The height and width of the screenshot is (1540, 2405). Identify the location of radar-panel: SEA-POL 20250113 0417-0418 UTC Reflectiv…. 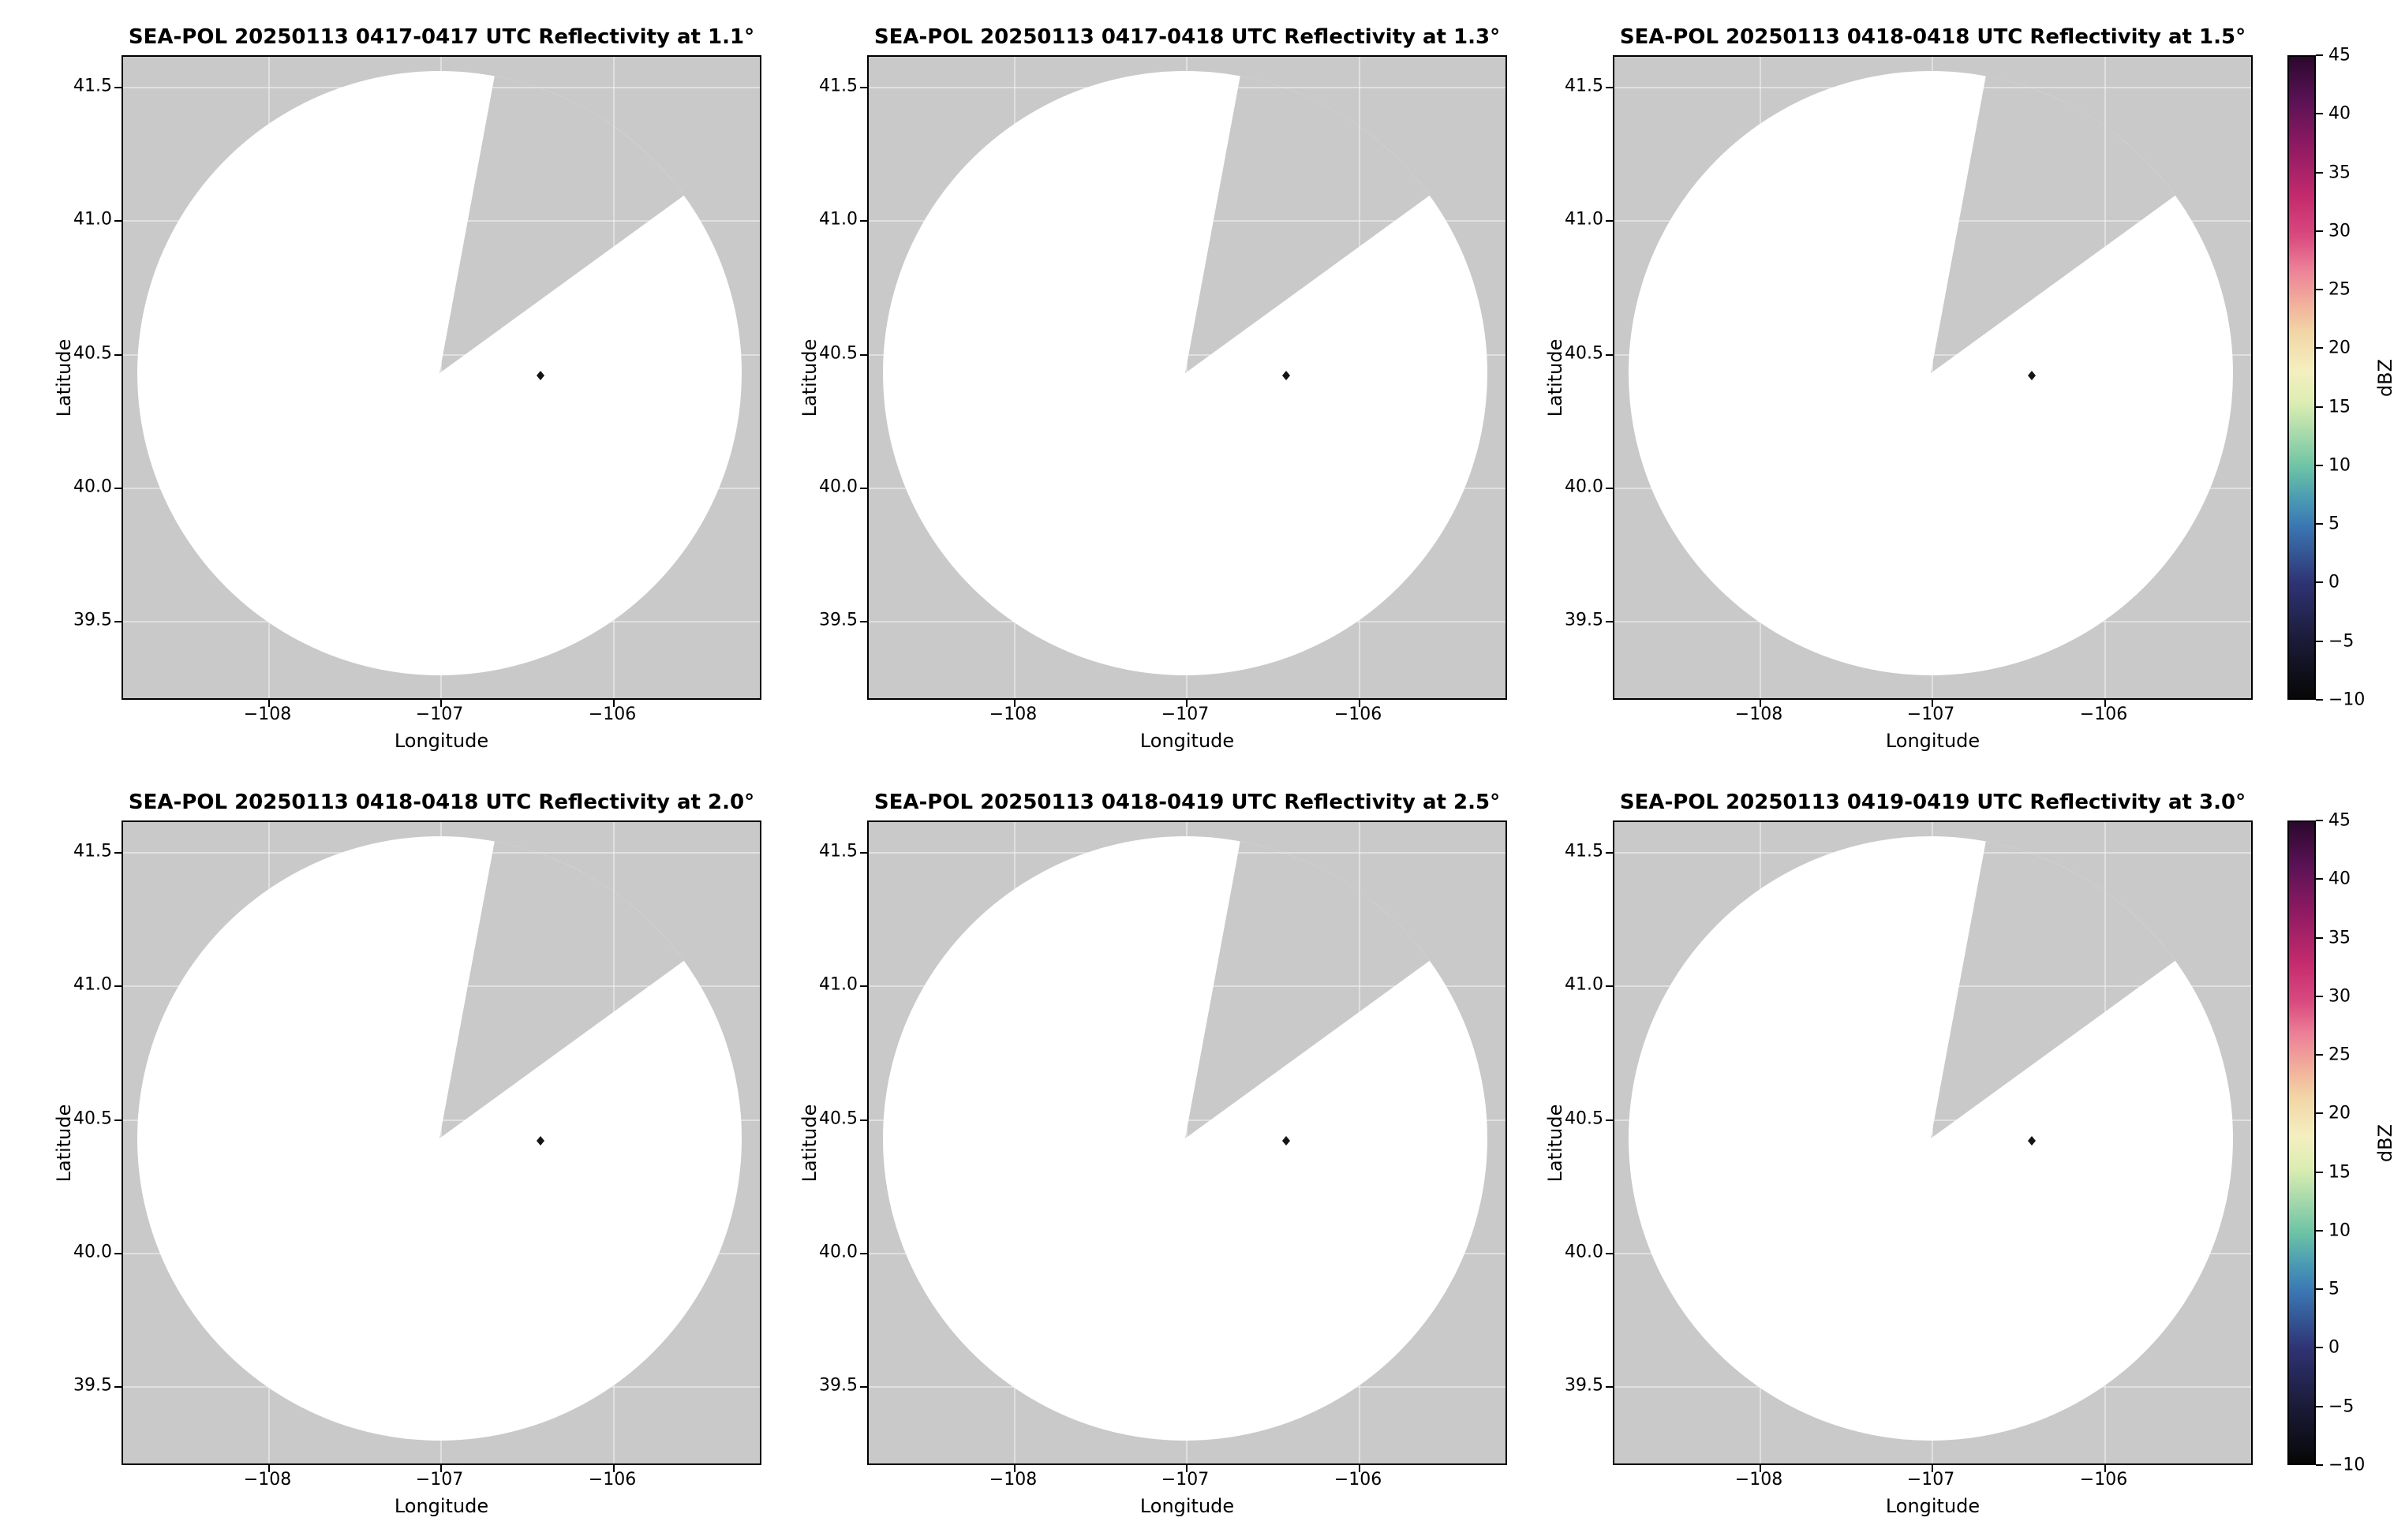
(1152, 388).